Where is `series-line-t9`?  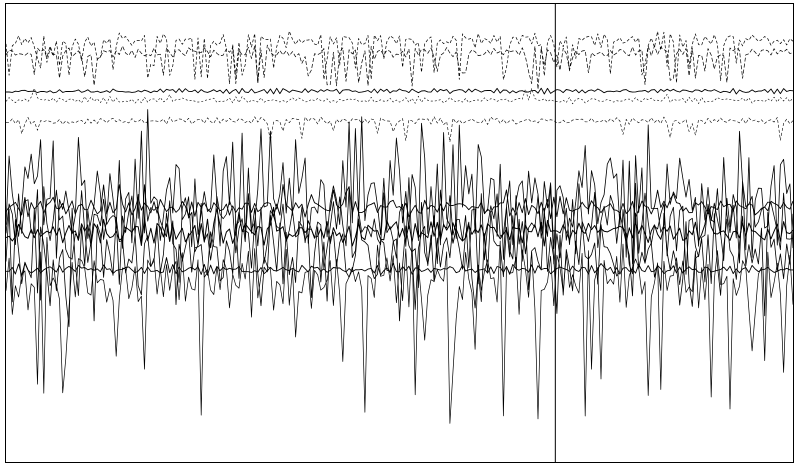 series-line-t9 is located at coordinates (399, 227).